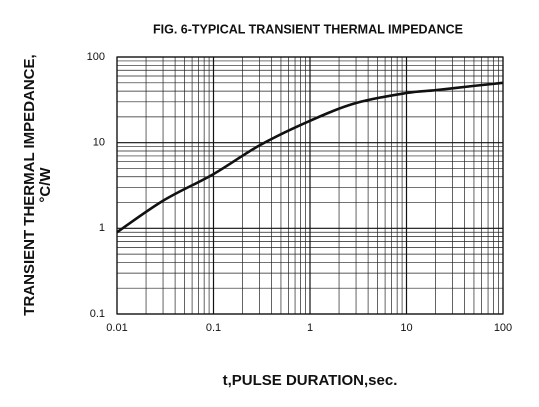 This screenshot has width=539, height=407. What do you see at coordinates (102, 228) in the screenshot?
I see `y-tick-label: 1` at bounding box center [102, 228].